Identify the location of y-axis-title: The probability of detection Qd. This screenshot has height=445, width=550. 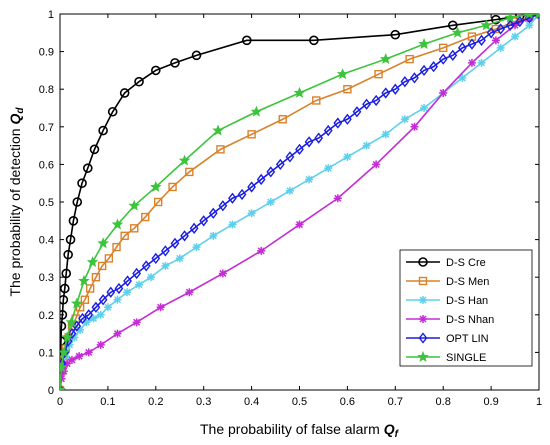
(16, 202).